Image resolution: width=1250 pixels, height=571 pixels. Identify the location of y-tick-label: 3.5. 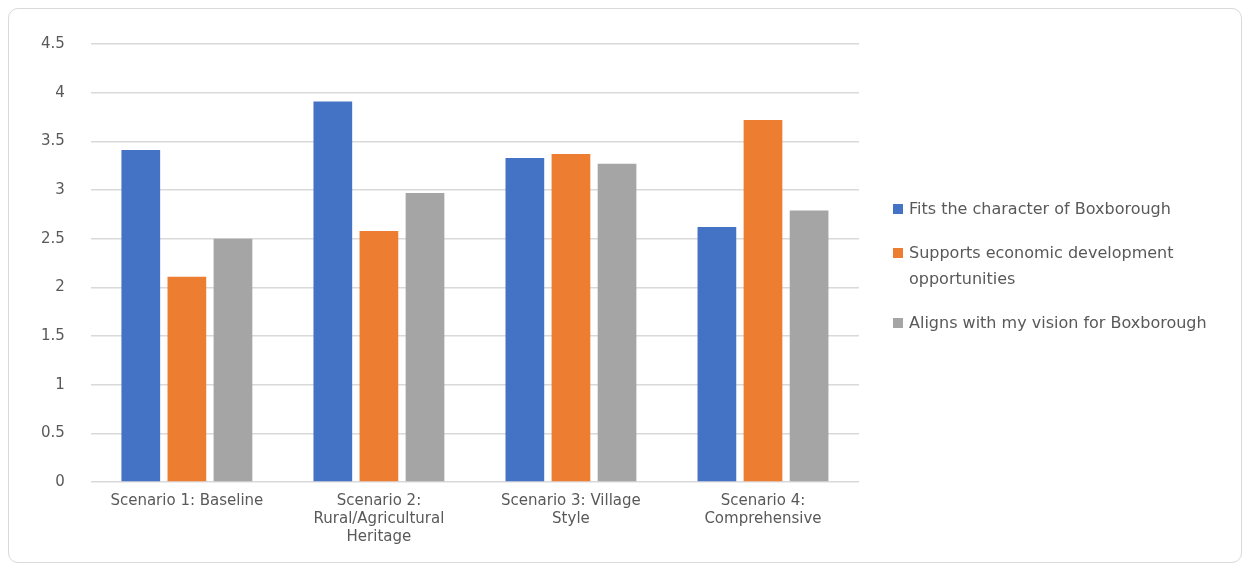
(53, 140).